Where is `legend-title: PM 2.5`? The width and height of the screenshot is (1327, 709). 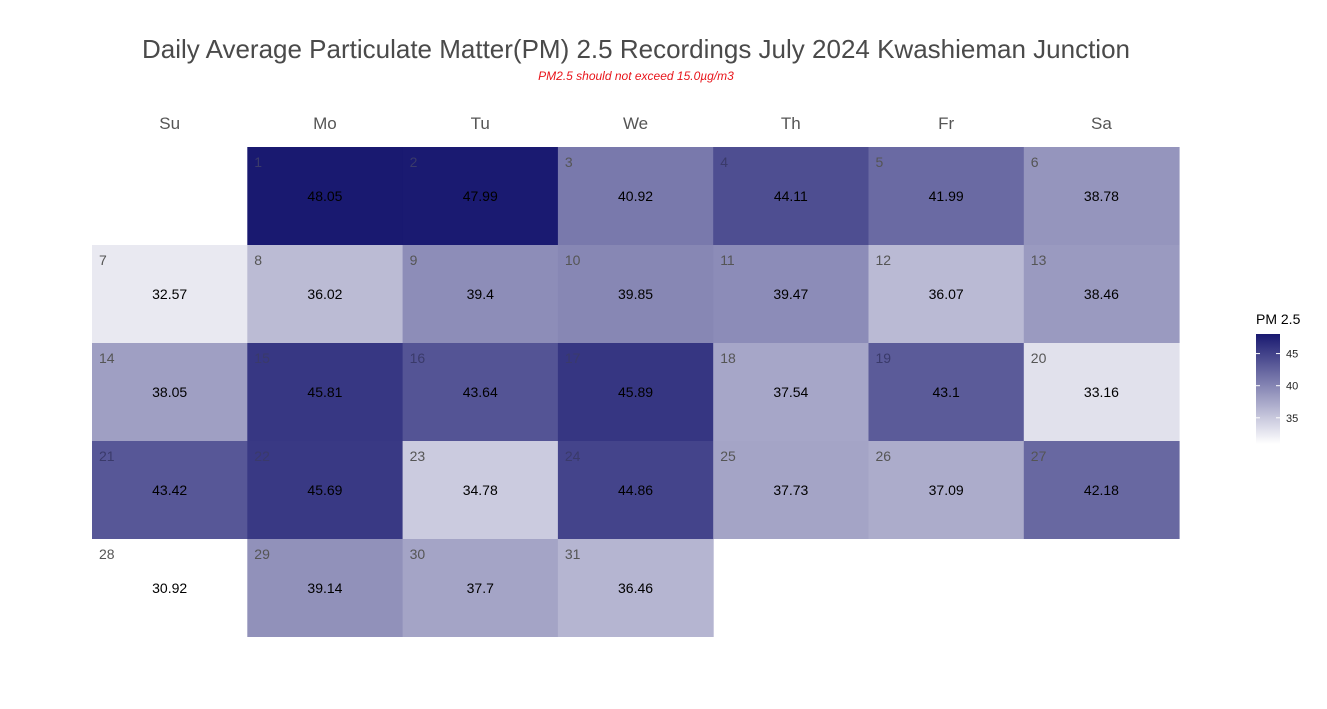 legend-title: PM 2.5 is located at coordinates (1278, 319).